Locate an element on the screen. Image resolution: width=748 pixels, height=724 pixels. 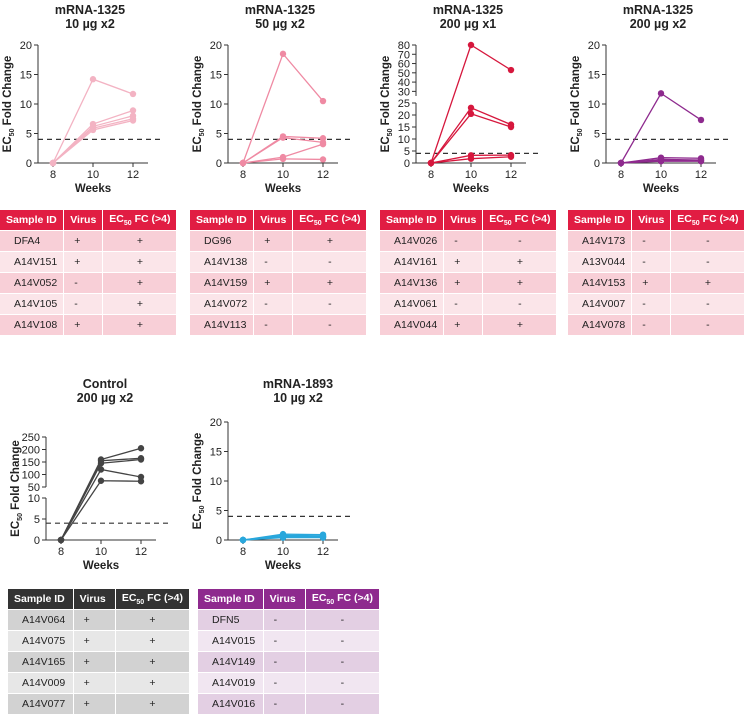
fold-change-chart-mrna1893: 0 5 10 15 20 8 10 12 Weeks EC50 Fold Change is located at coordinates (271, 494).